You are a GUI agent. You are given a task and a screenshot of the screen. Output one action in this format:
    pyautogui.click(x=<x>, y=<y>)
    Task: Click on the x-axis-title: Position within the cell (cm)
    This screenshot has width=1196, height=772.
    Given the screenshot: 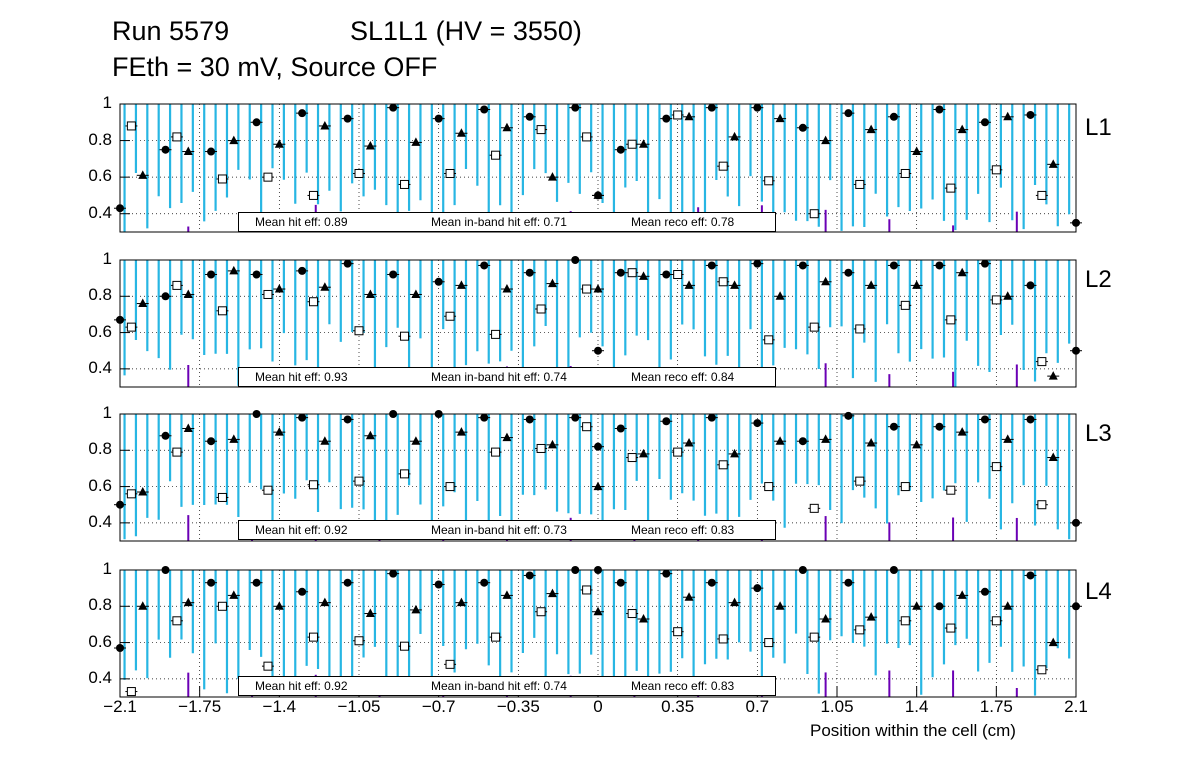 What is the action you would take?
    pyautogui.click(x=913, y=730)
    